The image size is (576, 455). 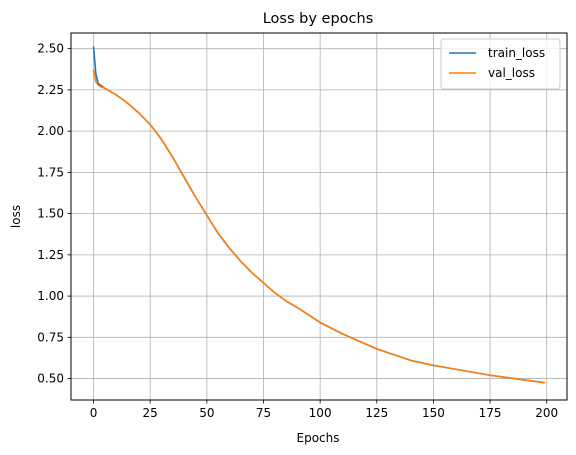 I want to click on x-axis-ticks: 0 25 50 75 100 125 150 175 200, so click(x=324, y=410).